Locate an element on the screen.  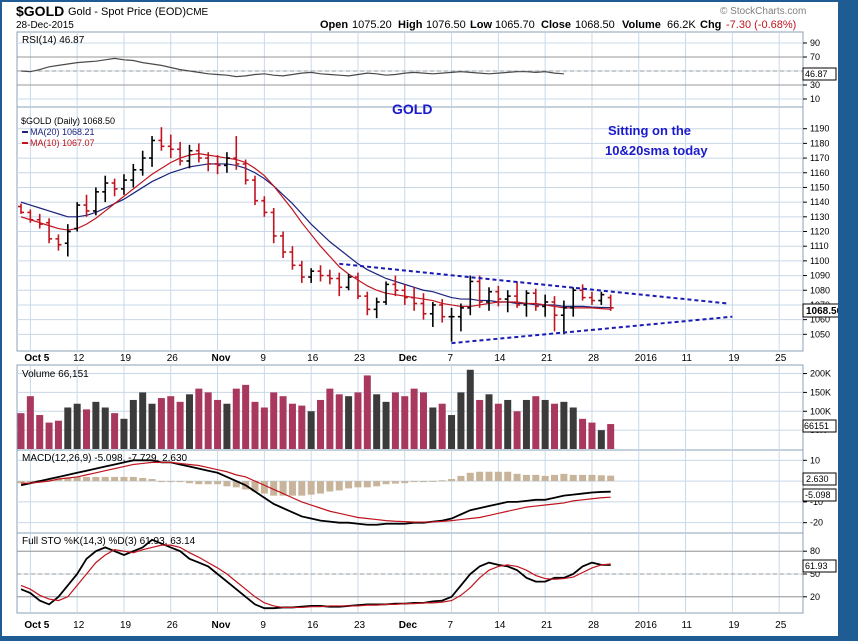
sto-y-axis: 20 50 80 is located at coordinates (811, 574).